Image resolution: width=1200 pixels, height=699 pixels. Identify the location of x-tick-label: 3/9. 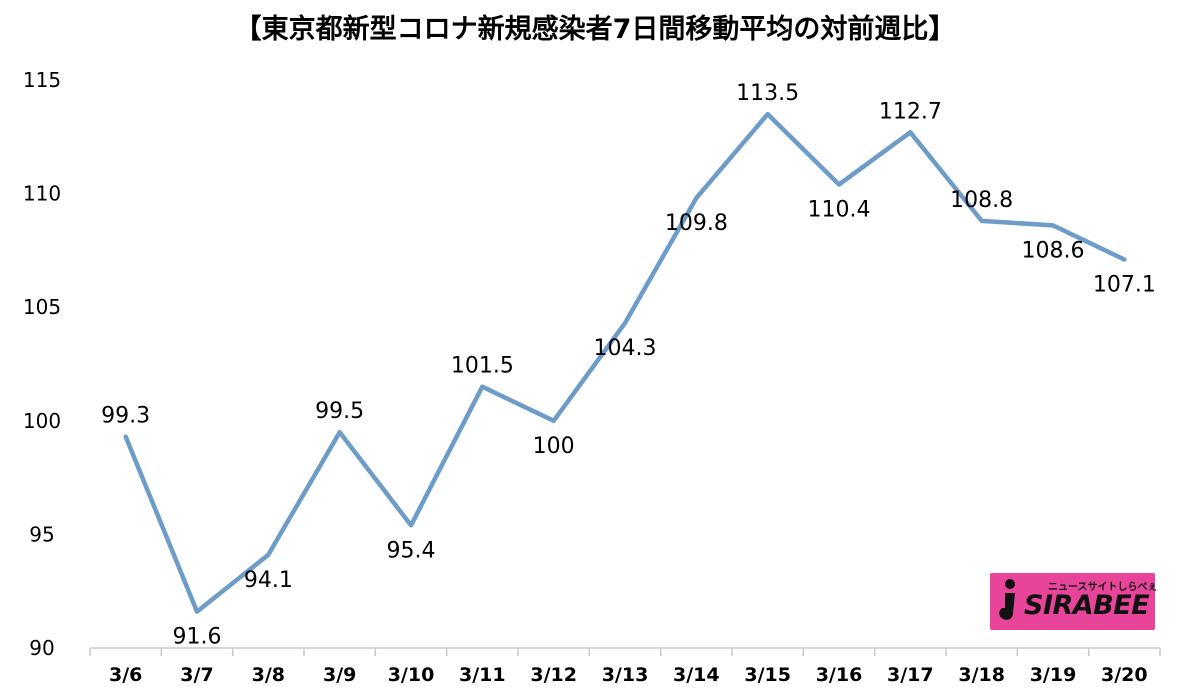
(339, 675).